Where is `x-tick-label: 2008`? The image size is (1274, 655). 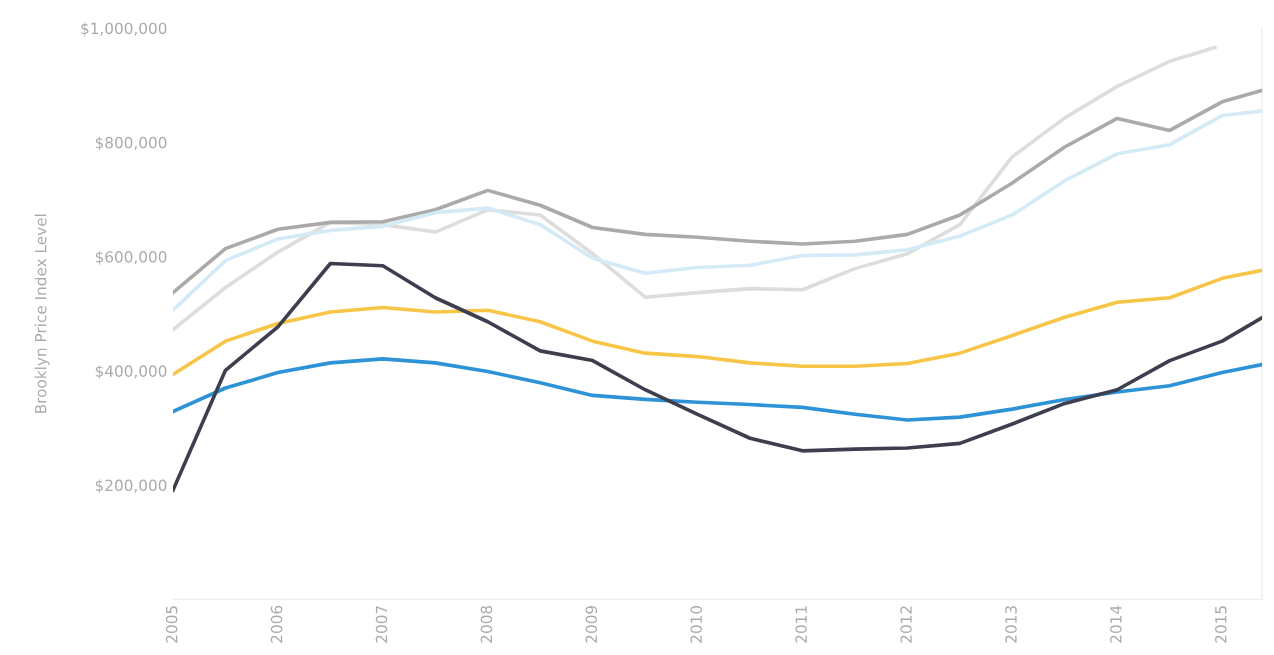
x-tick-label: 2008 is located at coordinates (486, 624).